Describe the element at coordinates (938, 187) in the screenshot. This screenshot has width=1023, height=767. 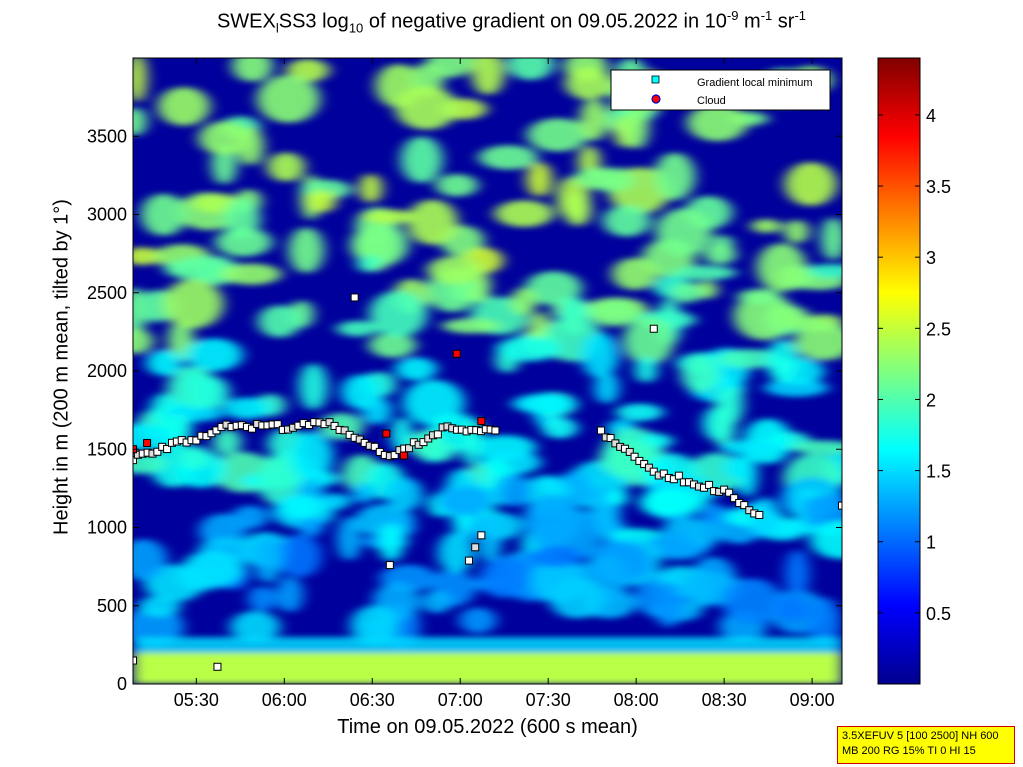
I see `colorbar-tick-label: 3.5` at that location.